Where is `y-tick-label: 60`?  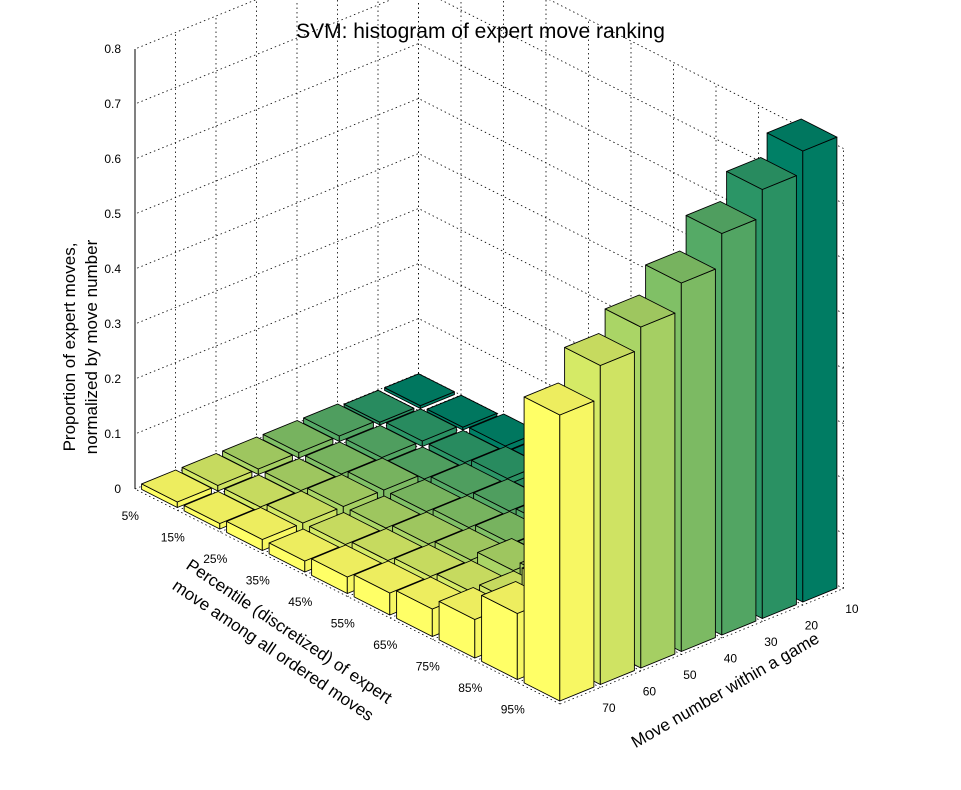
y-tick-label: 60 is located at coordinates (650, 691).